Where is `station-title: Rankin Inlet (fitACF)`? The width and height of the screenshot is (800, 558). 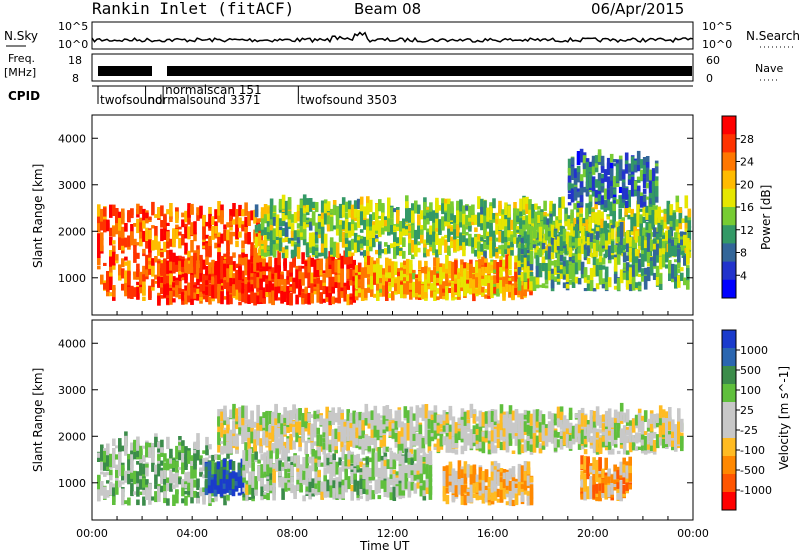 station-title: Rankin Inlet (fitACF) is located at coordinates (193, 9).